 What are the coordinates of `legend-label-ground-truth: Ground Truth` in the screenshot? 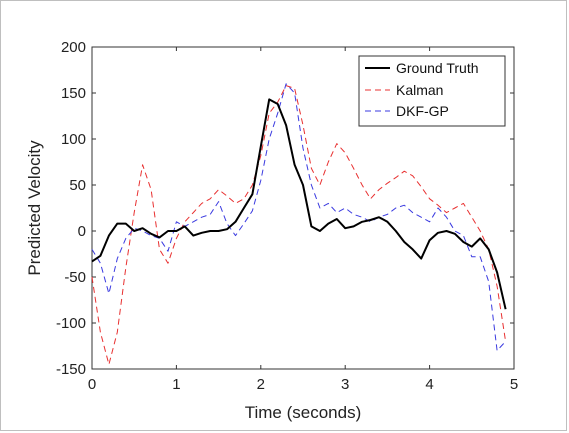 It's located at (437, 68).